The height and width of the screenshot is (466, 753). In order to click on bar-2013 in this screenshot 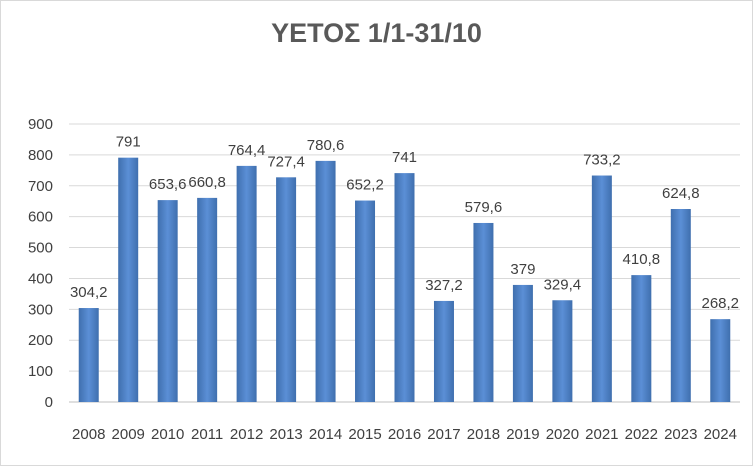, I will do `click(286, 289)`.